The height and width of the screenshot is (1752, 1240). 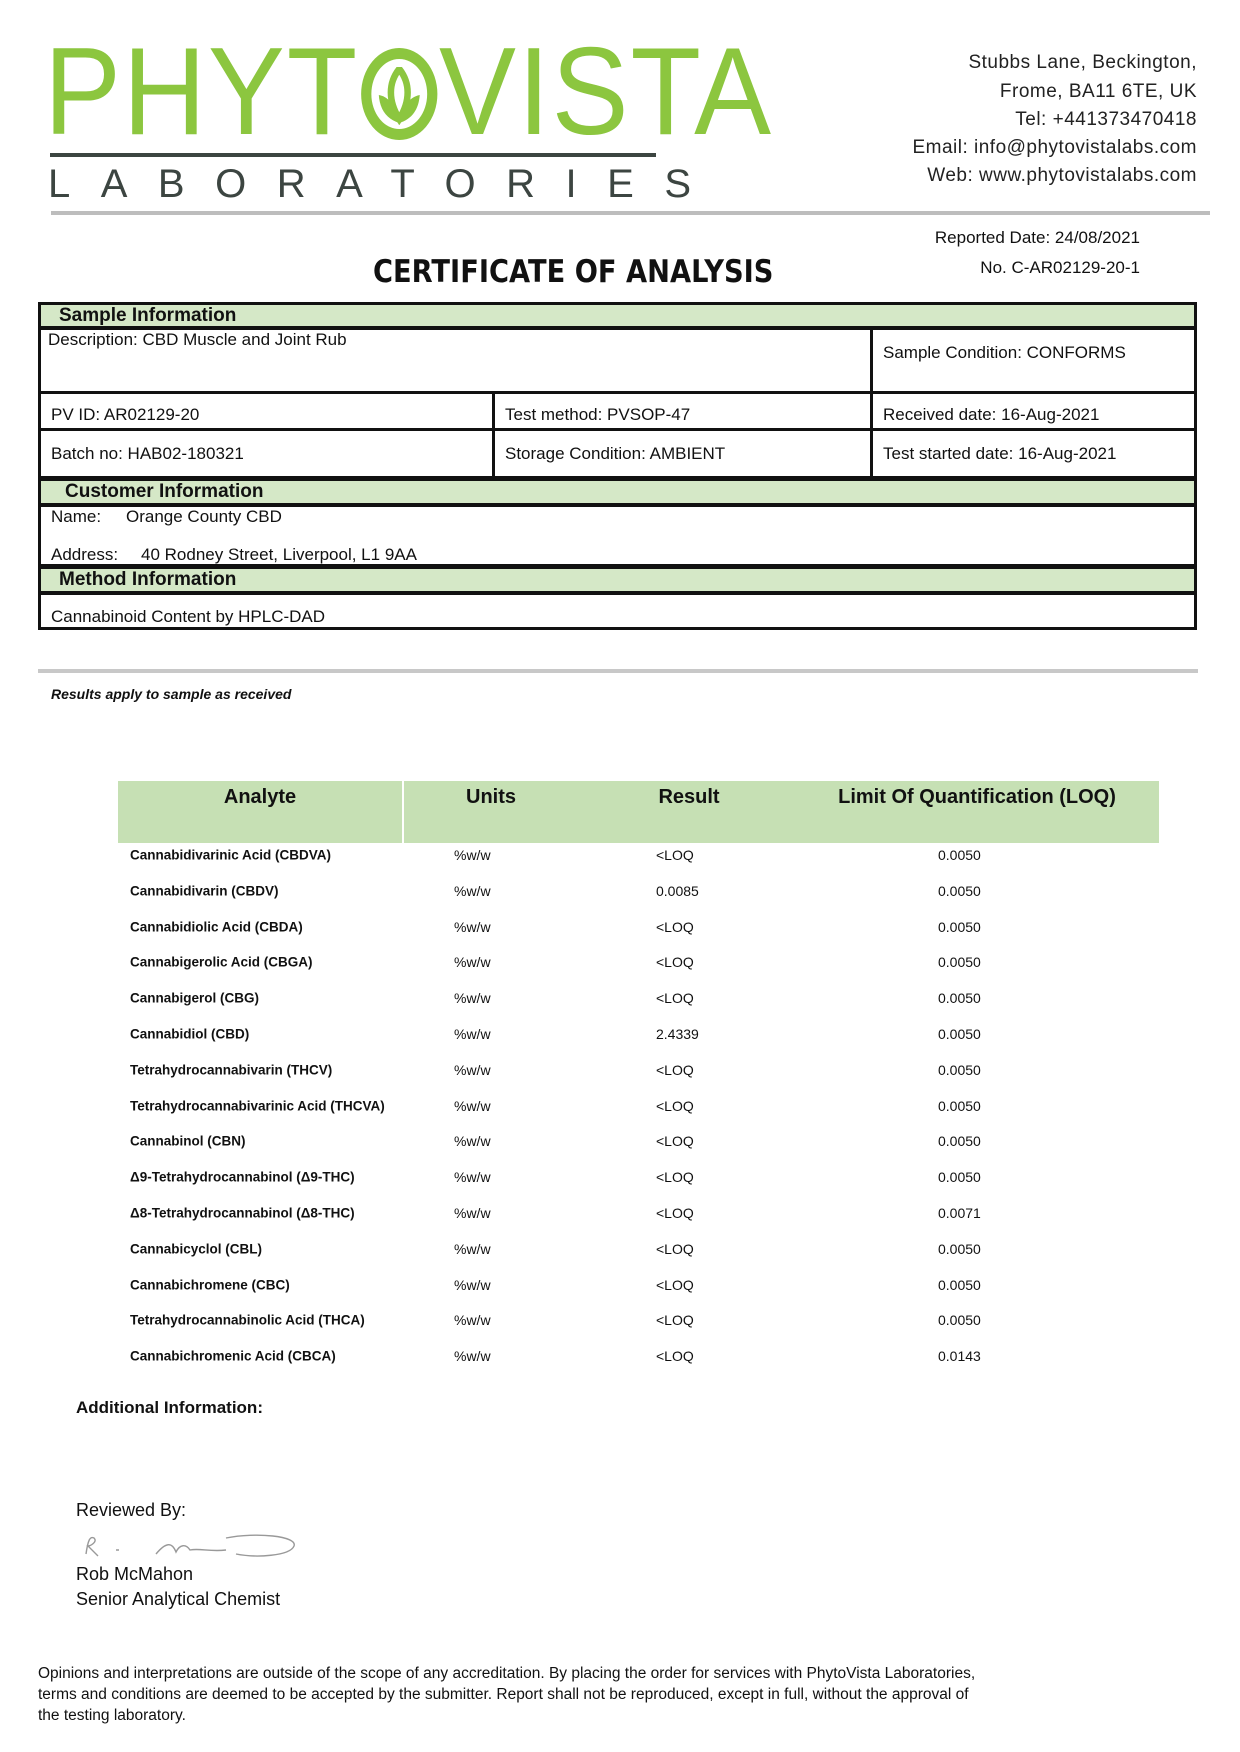 I want to click on cell-analyte: Cannabichromene (CBC), so click(x=210, y=1285).